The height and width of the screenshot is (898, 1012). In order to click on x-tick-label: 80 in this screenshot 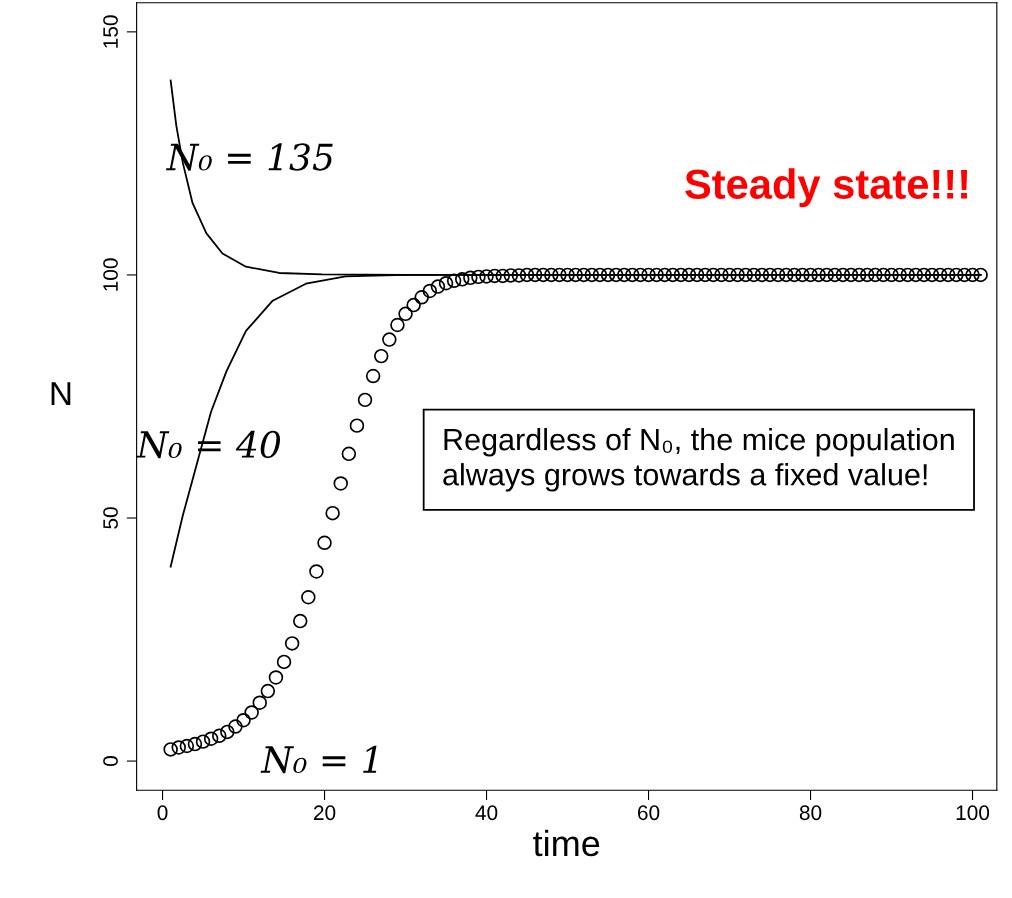, I will do `click(810, 813)`.